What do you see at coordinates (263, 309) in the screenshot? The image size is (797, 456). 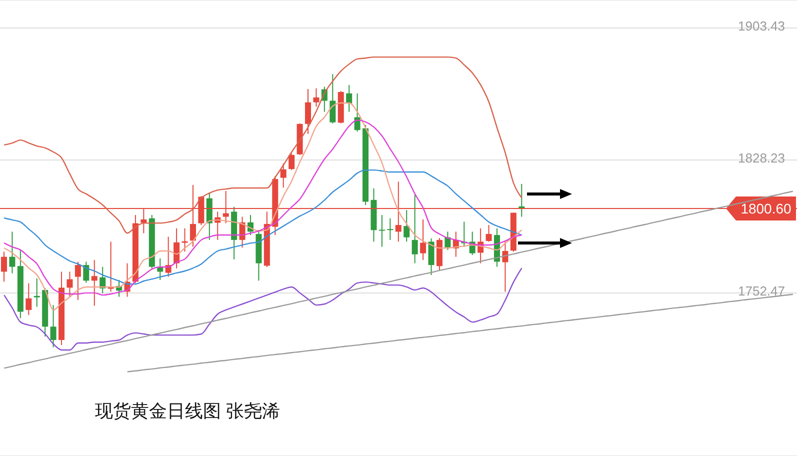 I see `line-series` at bounding box center [263, 309].